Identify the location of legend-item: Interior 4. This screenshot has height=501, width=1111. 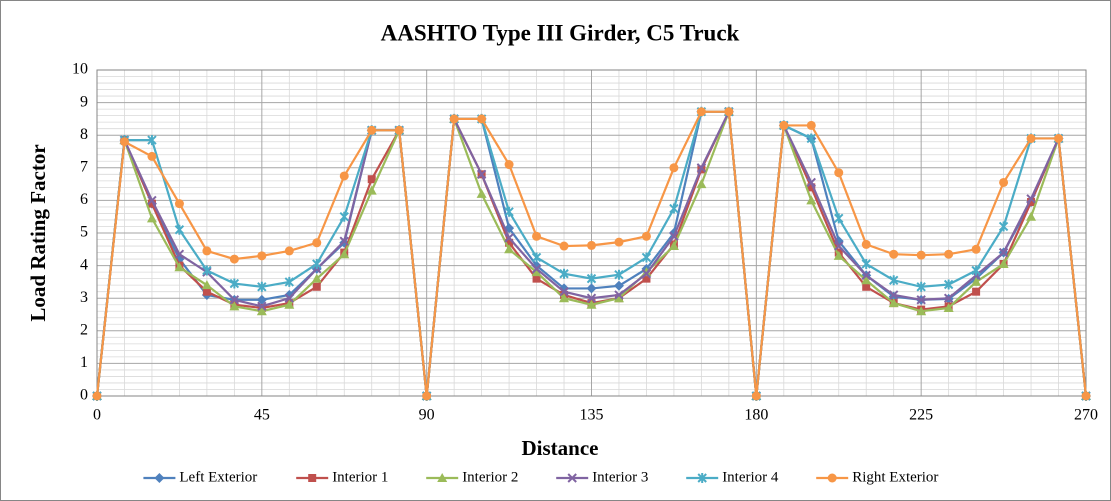
(732, 477).